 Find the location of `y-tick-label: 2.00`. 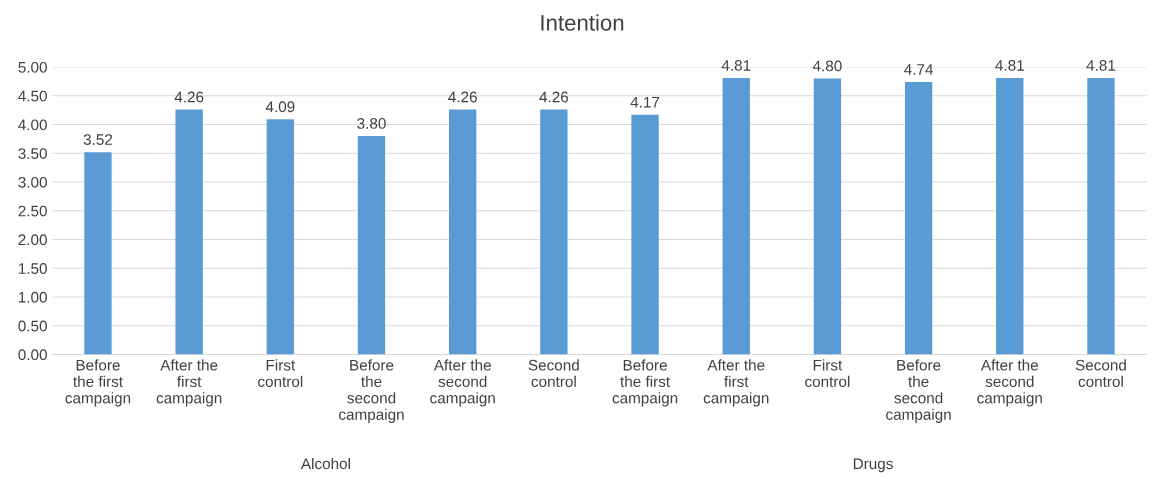

y-tick-label: 2.00 is located at coordinates (32, 240).